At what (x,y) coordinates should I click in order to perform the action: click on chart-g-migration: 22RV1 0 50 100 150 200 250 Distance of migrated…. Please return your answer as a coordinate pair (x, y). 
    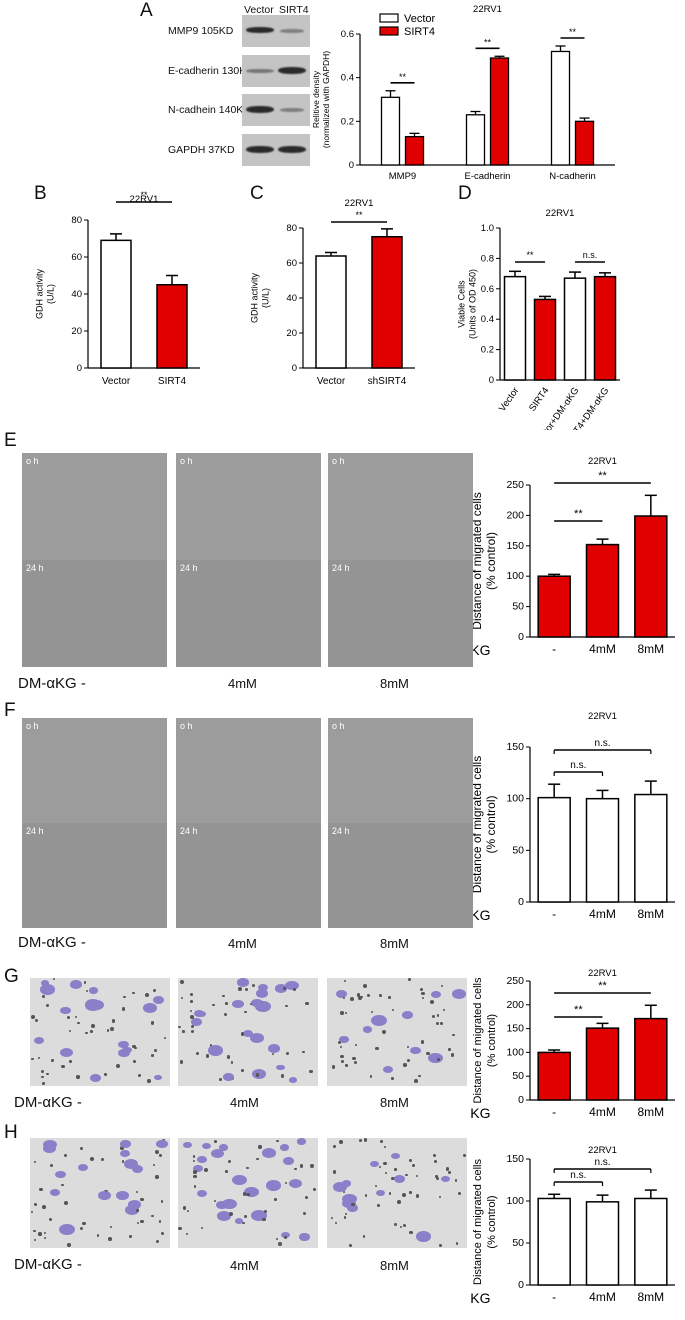
    Looking at the image, I should click on (572, 1044).